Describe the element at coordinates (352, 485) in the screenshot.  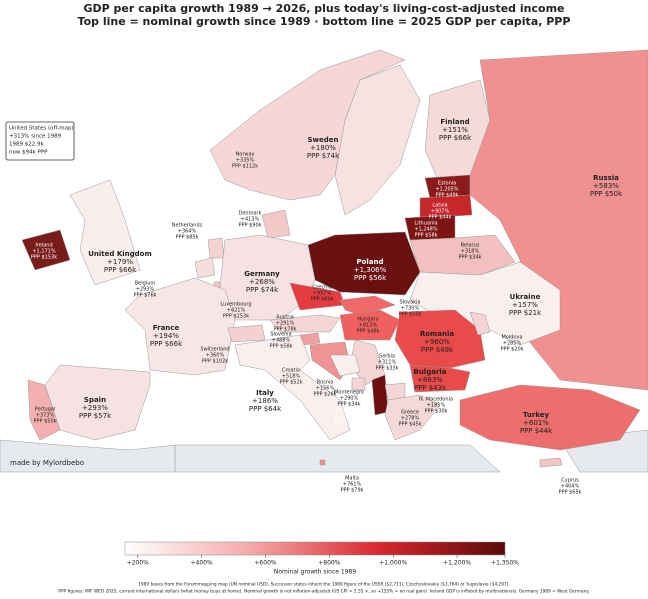
I see `growth-label: +761%` at that location.